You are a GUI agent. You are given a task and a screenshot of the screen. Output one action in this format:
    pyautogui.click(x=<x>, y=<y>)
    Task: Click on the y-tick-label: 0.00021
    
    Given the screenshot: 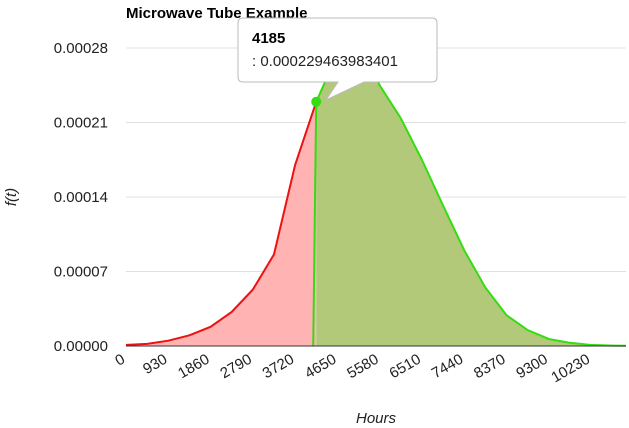 What is the action you would take?
    pyautogui.click(x=81, y=123)
    